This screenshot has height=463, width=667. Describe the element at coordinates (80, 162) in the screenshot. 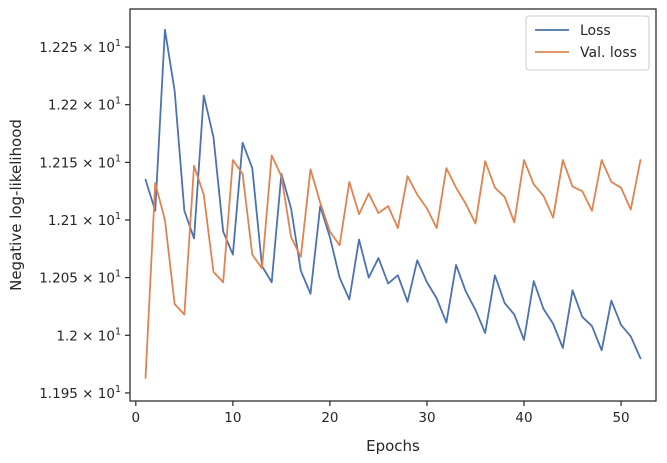

I see `y-tick-label: 1.215 × 10¹` at that location.